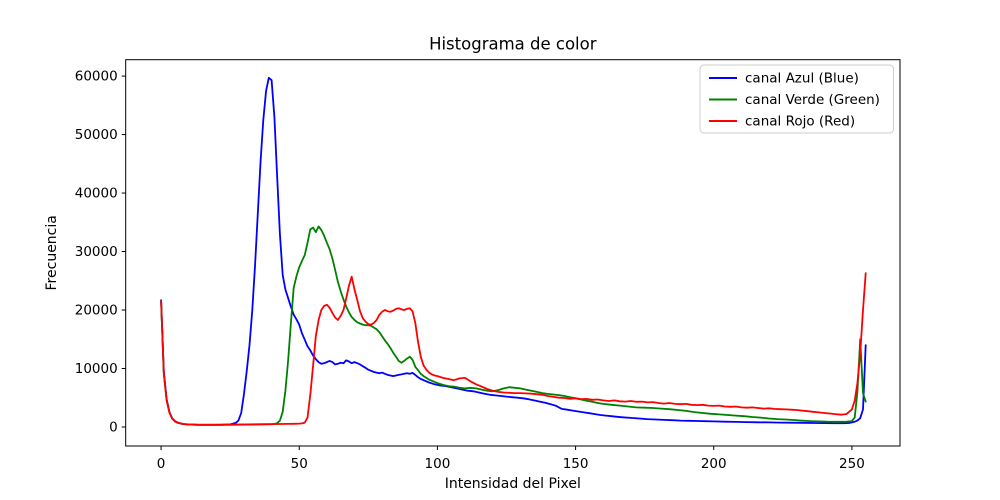 The height and width of the screenshot is (500, 1000). What do you see at coordinates (96, 369) in the screenshot?
I see `y-tick-label: 10000` at bounding box center [96, 369].